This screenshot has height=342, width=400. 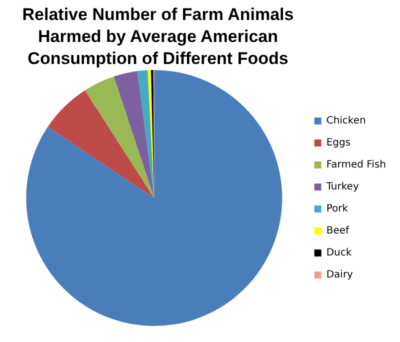 What do you see at coordinates (338, 231) in the screenshot?
I see `legend-label: Beef` at bounding box center [338, 231].